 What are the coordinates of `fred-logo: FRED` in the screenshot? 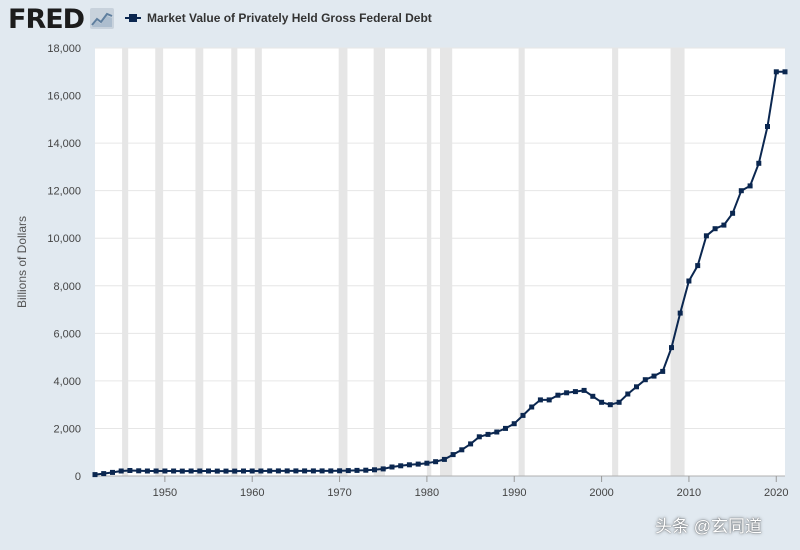 It's located at (46, 19).